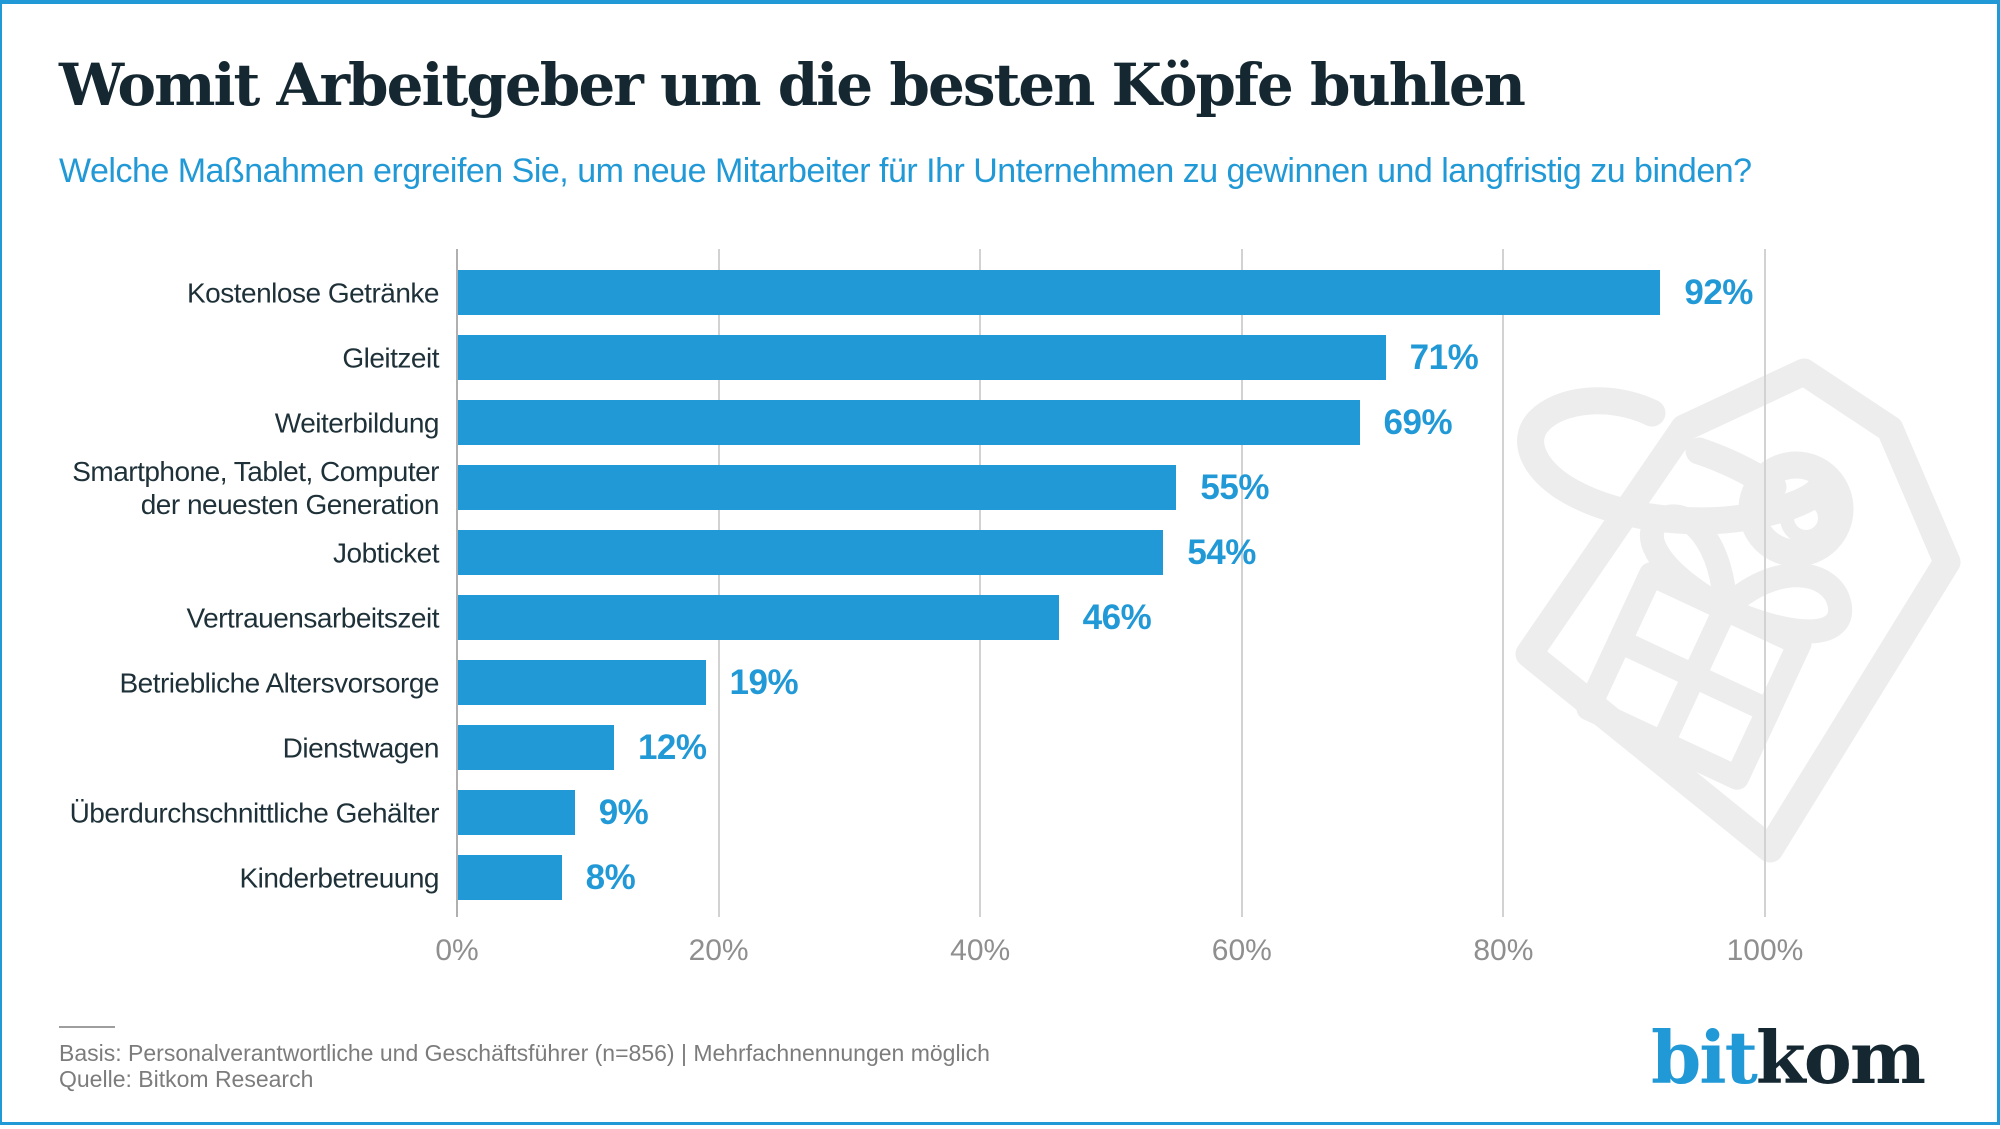  What do you see at coordinates (386, 552) in the screenshot?
I see `category-label: Jobticket` at bounding box center [386, 552].